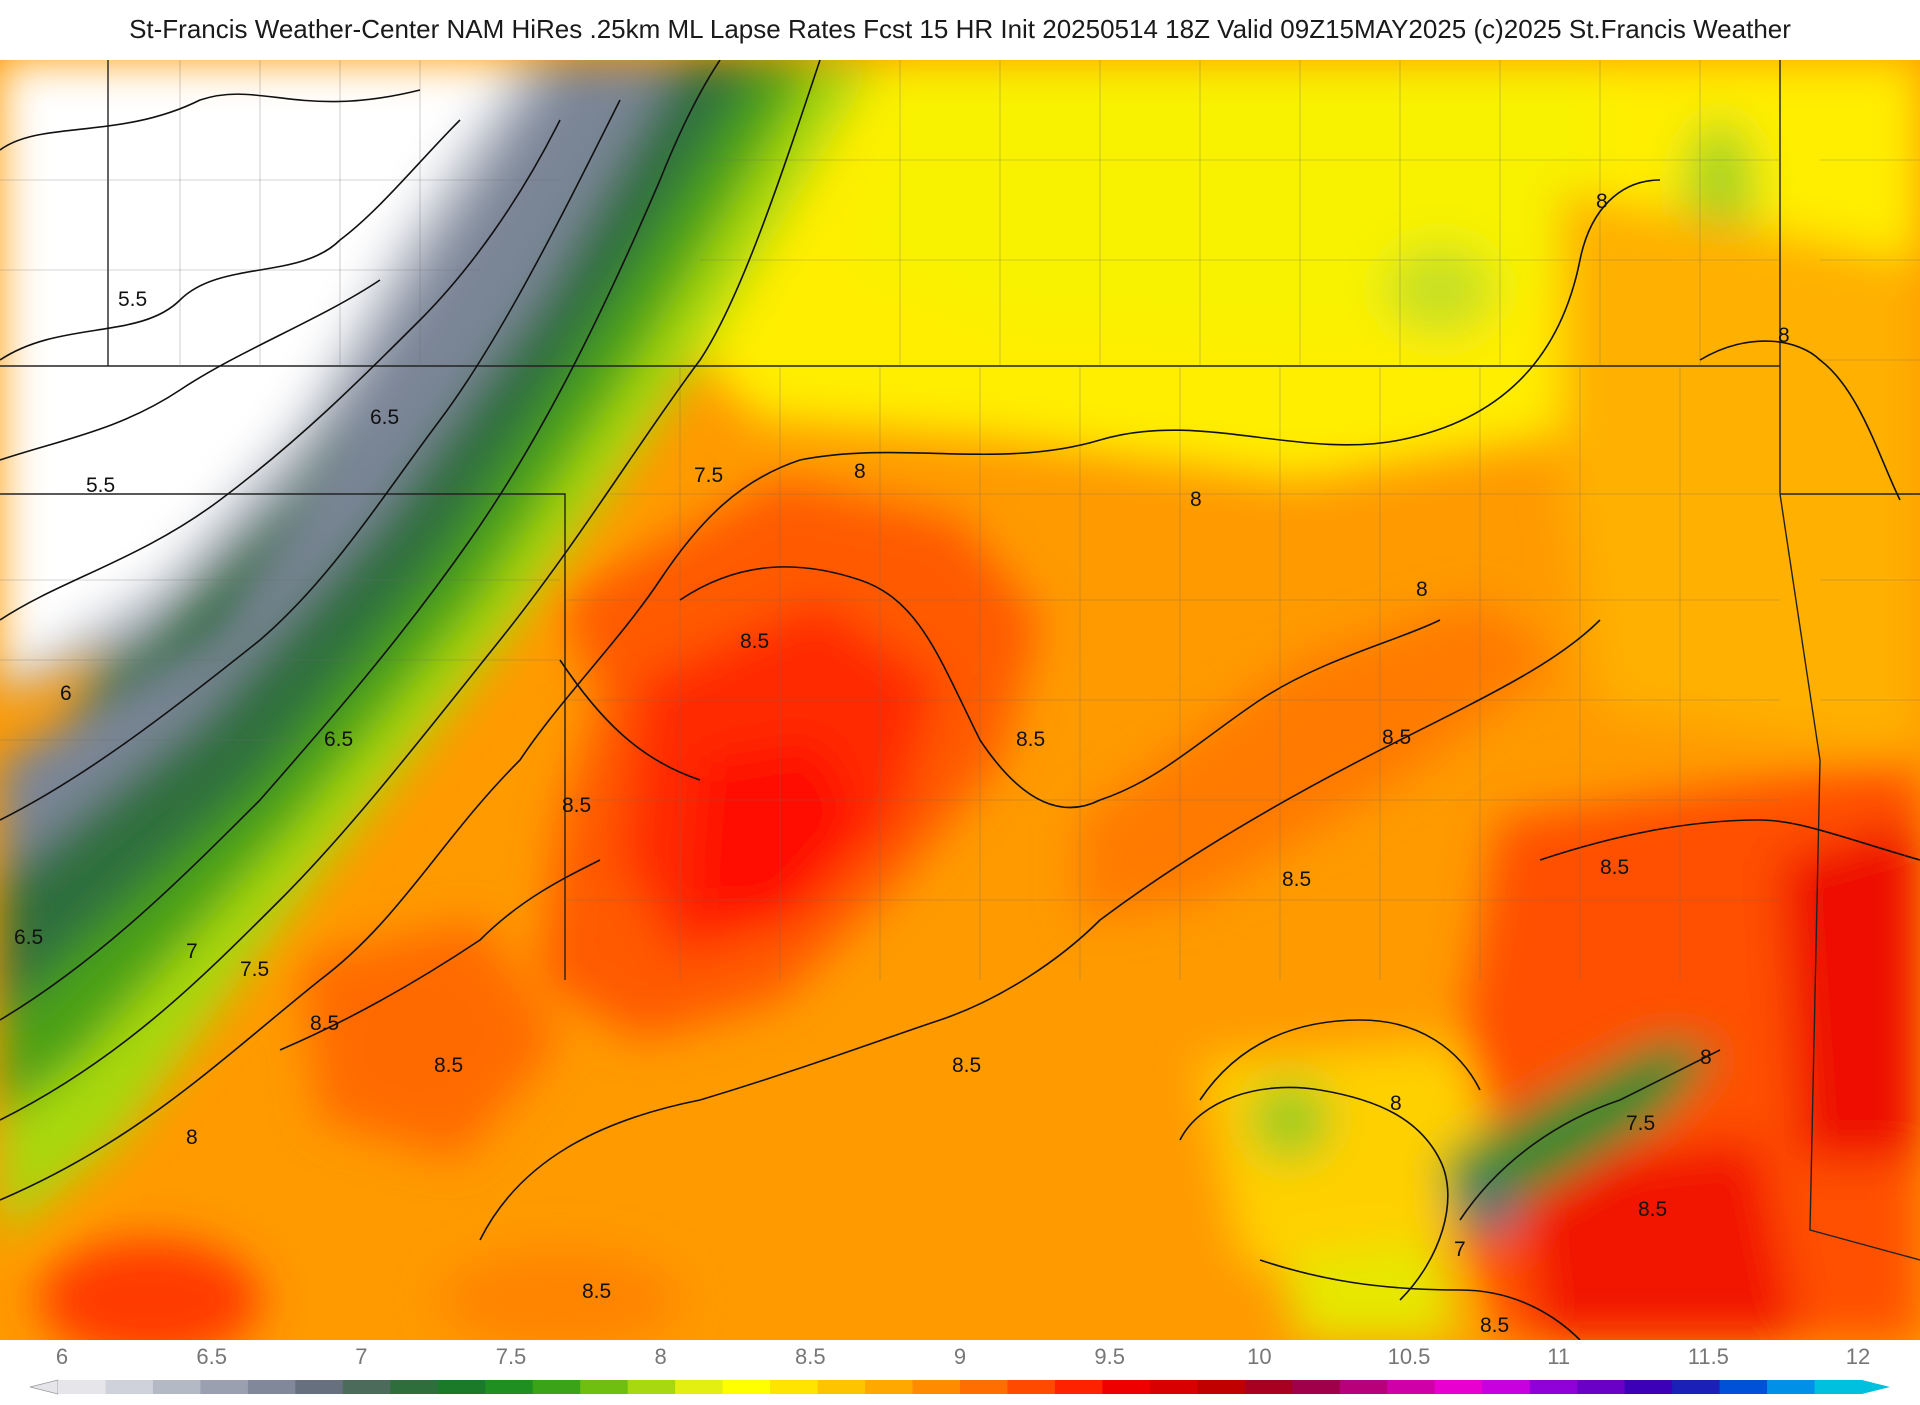  What do you see at coordinates (211, 1356) in the screenshot?
I see `color-scale-tick-label: 6.5` at bounding box center [211, 1356].